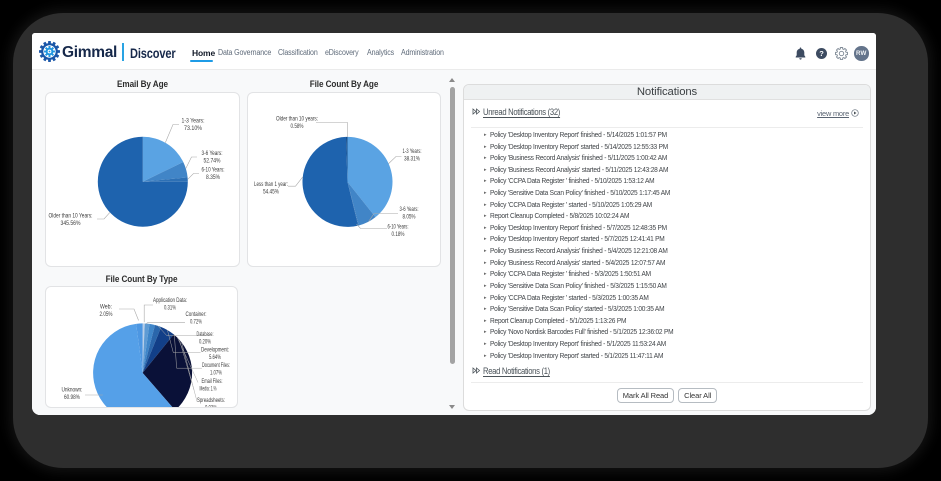 The height and width of the screenshot is (481, 941). What do you see at coordinates (71, 223) in the screenshot?
I see `svg-text: 345.56%` at bounding box center [71, 223].